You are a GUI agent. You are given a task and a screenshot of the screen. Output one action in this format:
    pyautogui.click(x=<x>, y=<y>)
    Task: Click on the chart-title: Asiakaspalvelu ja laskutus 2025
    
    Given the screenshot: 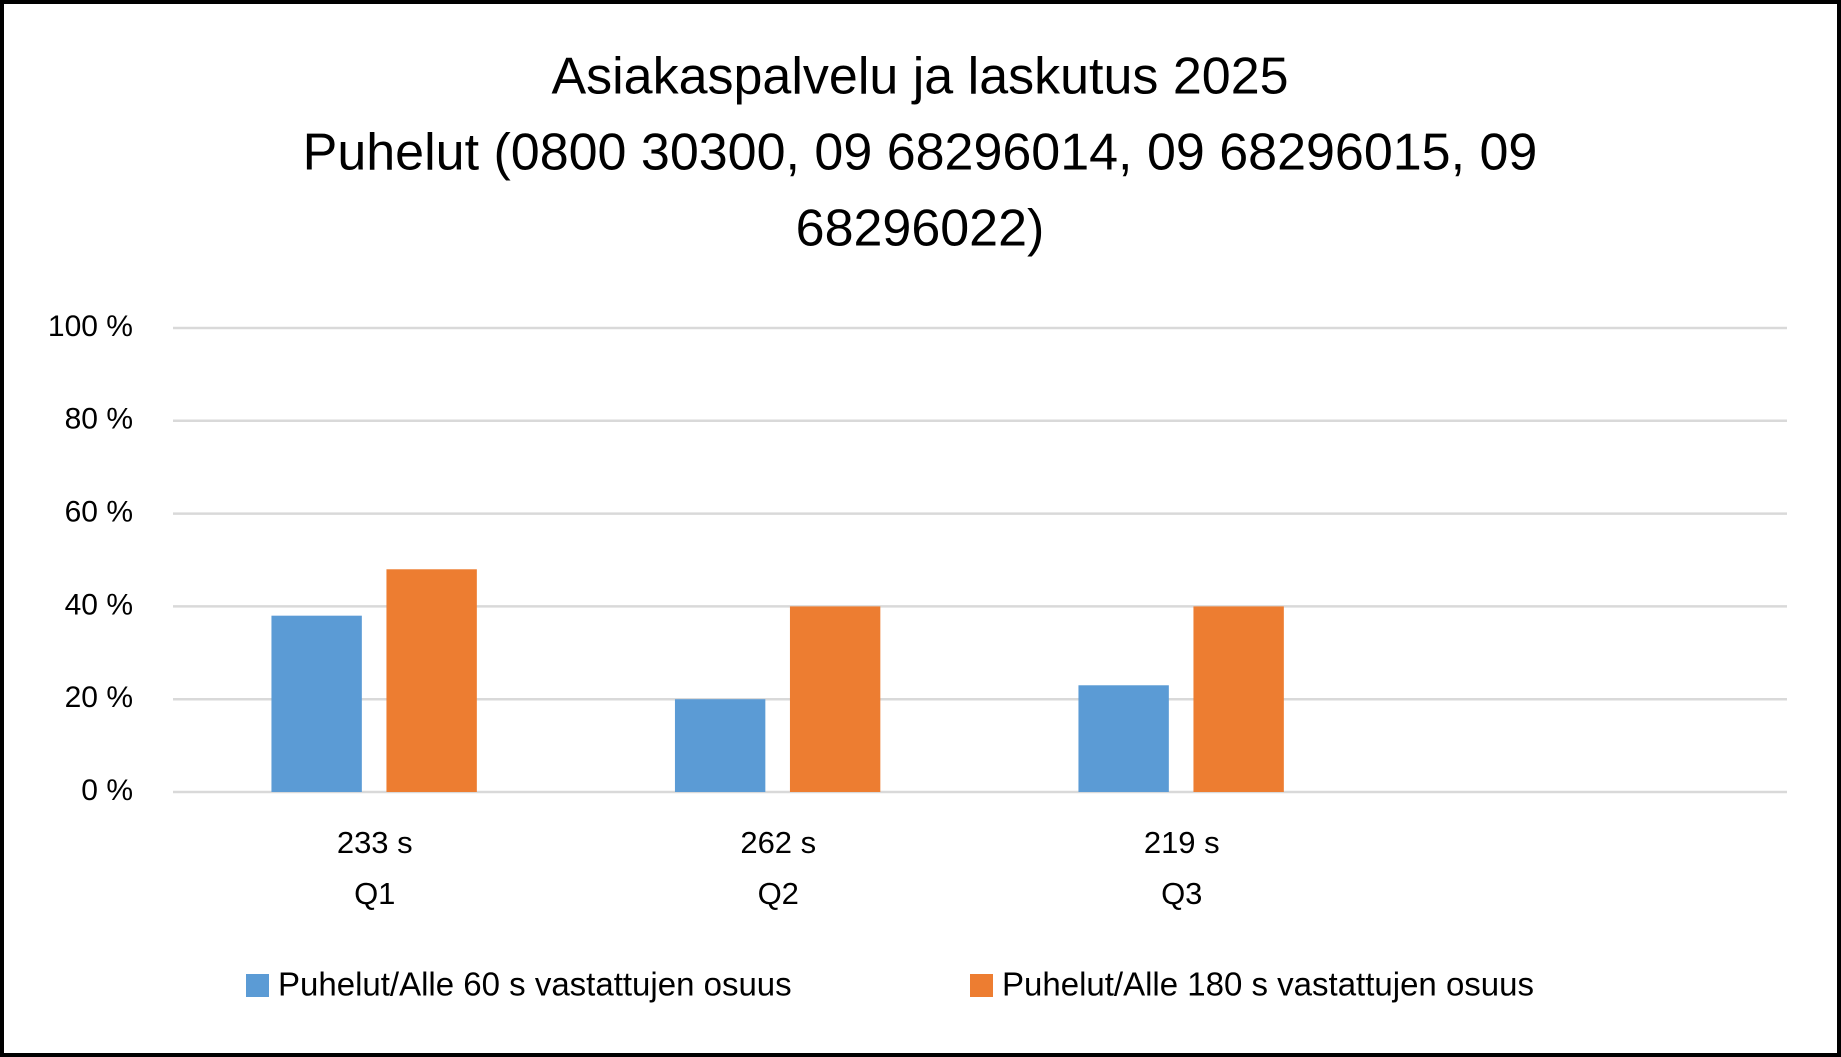 What is the action you would take?
    pyautogui.click(x=919, y=77)
    